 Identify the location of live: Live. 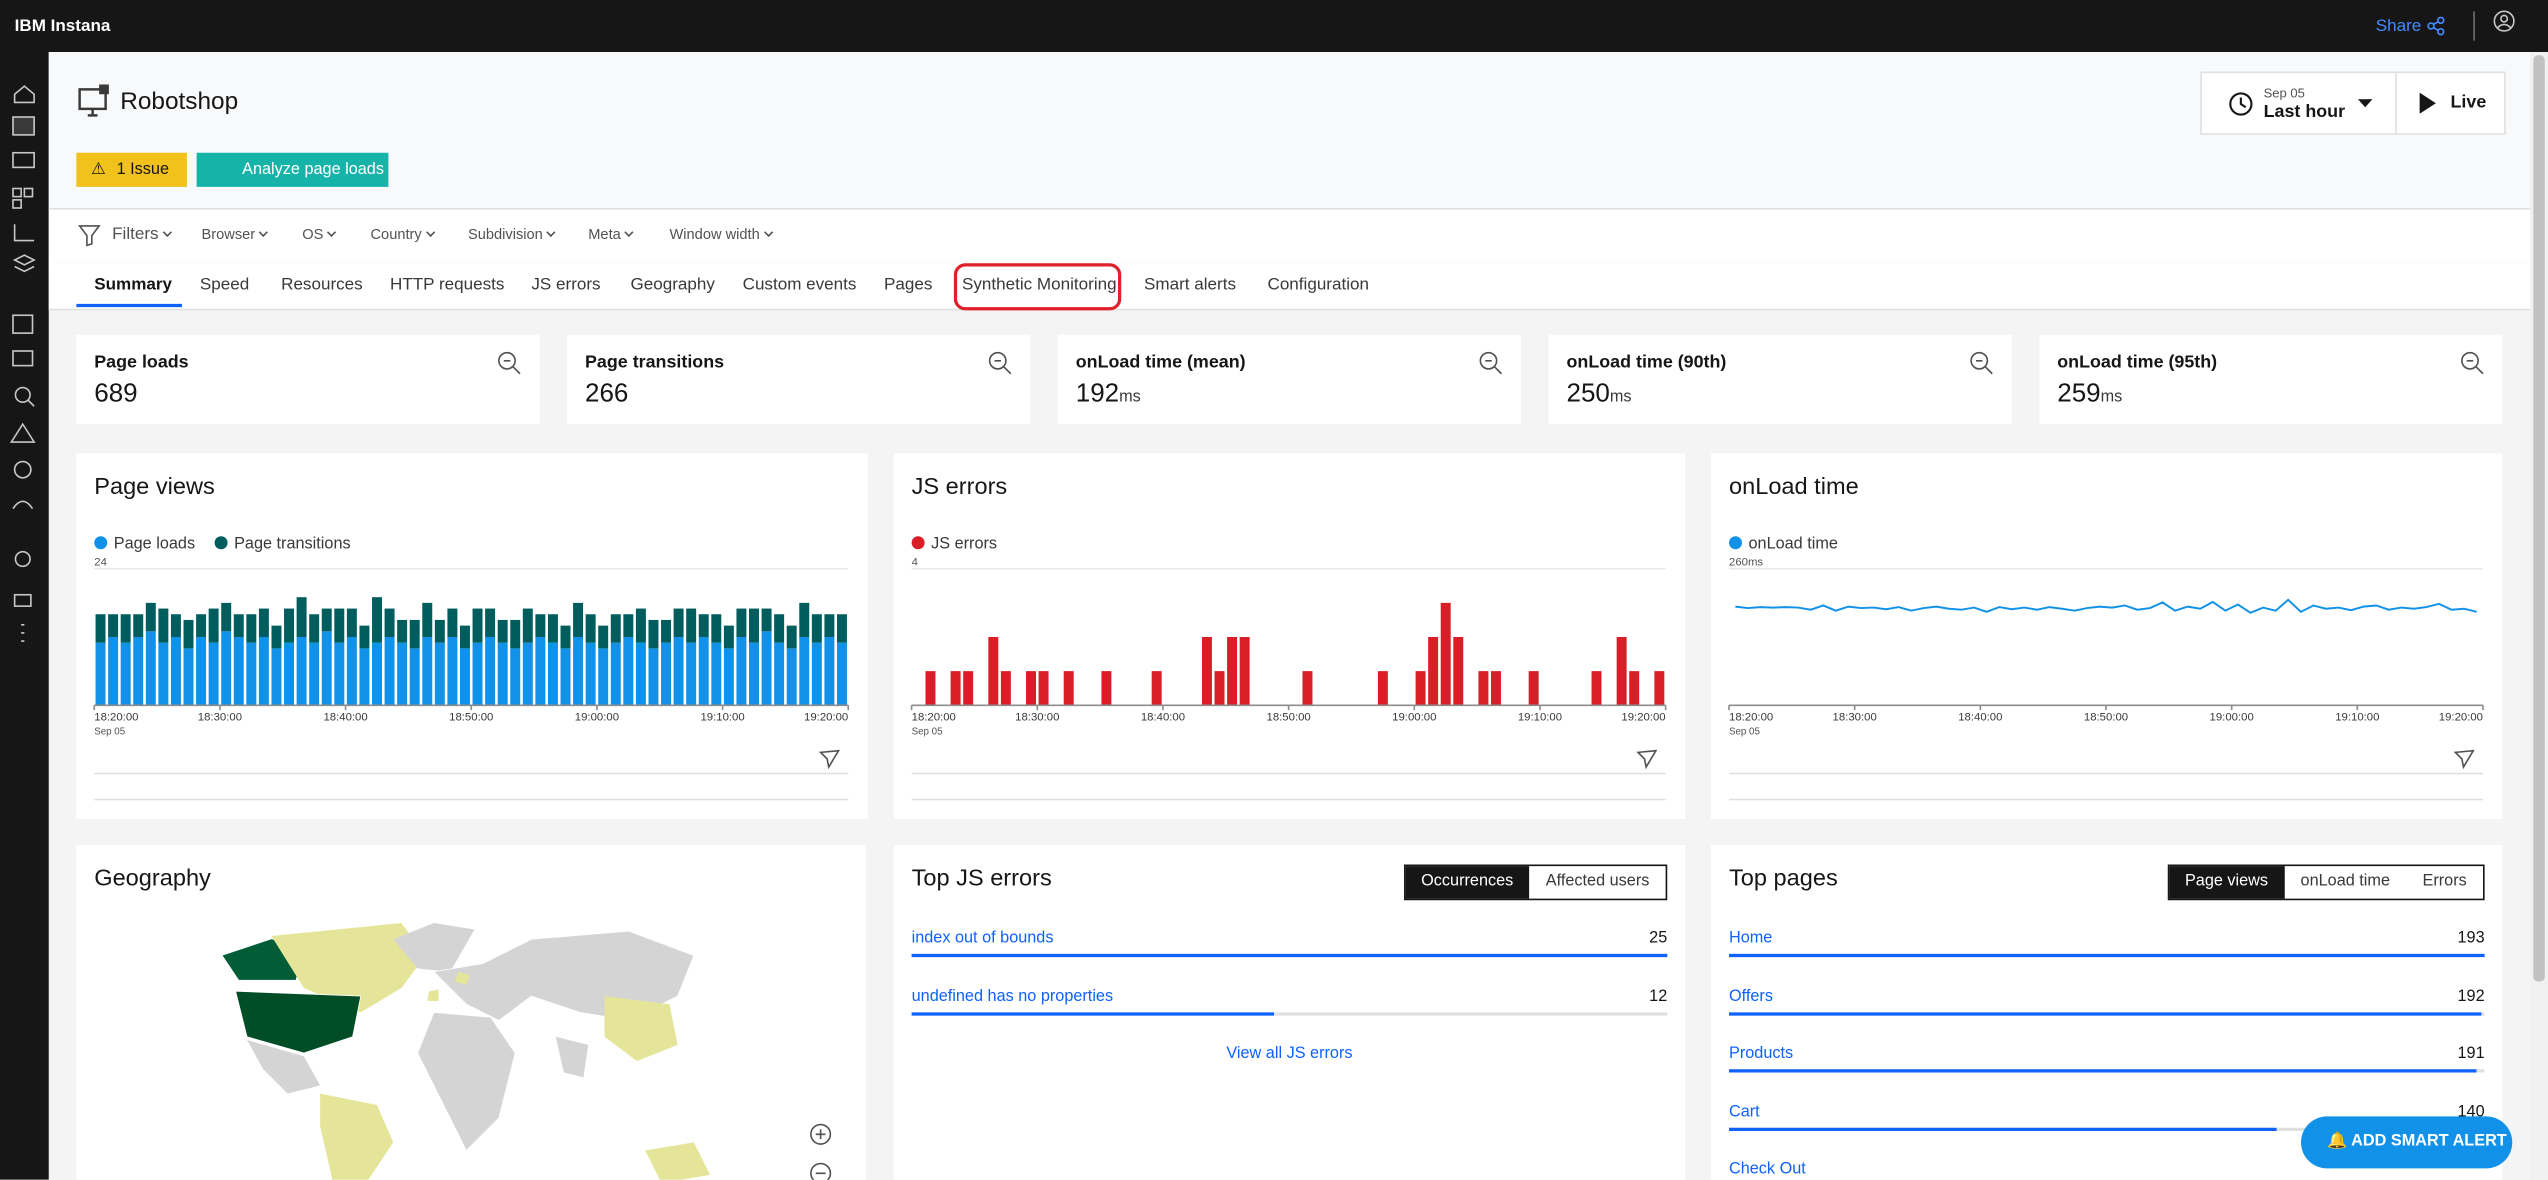
(2468, 102).